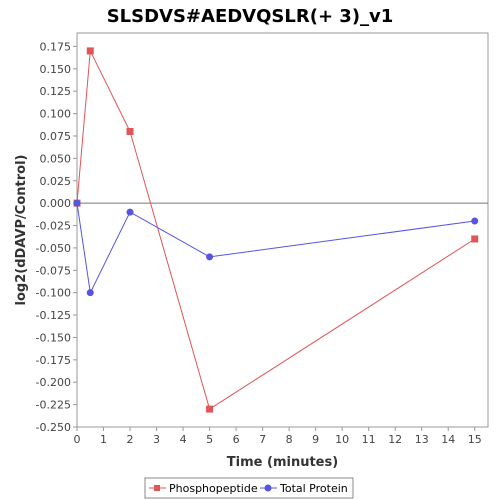 This screenshot has height=500, width=500. Describe the element at coordinates (53, 315) in the screenshot. I see `y-tick-label: -0.125` at that location.